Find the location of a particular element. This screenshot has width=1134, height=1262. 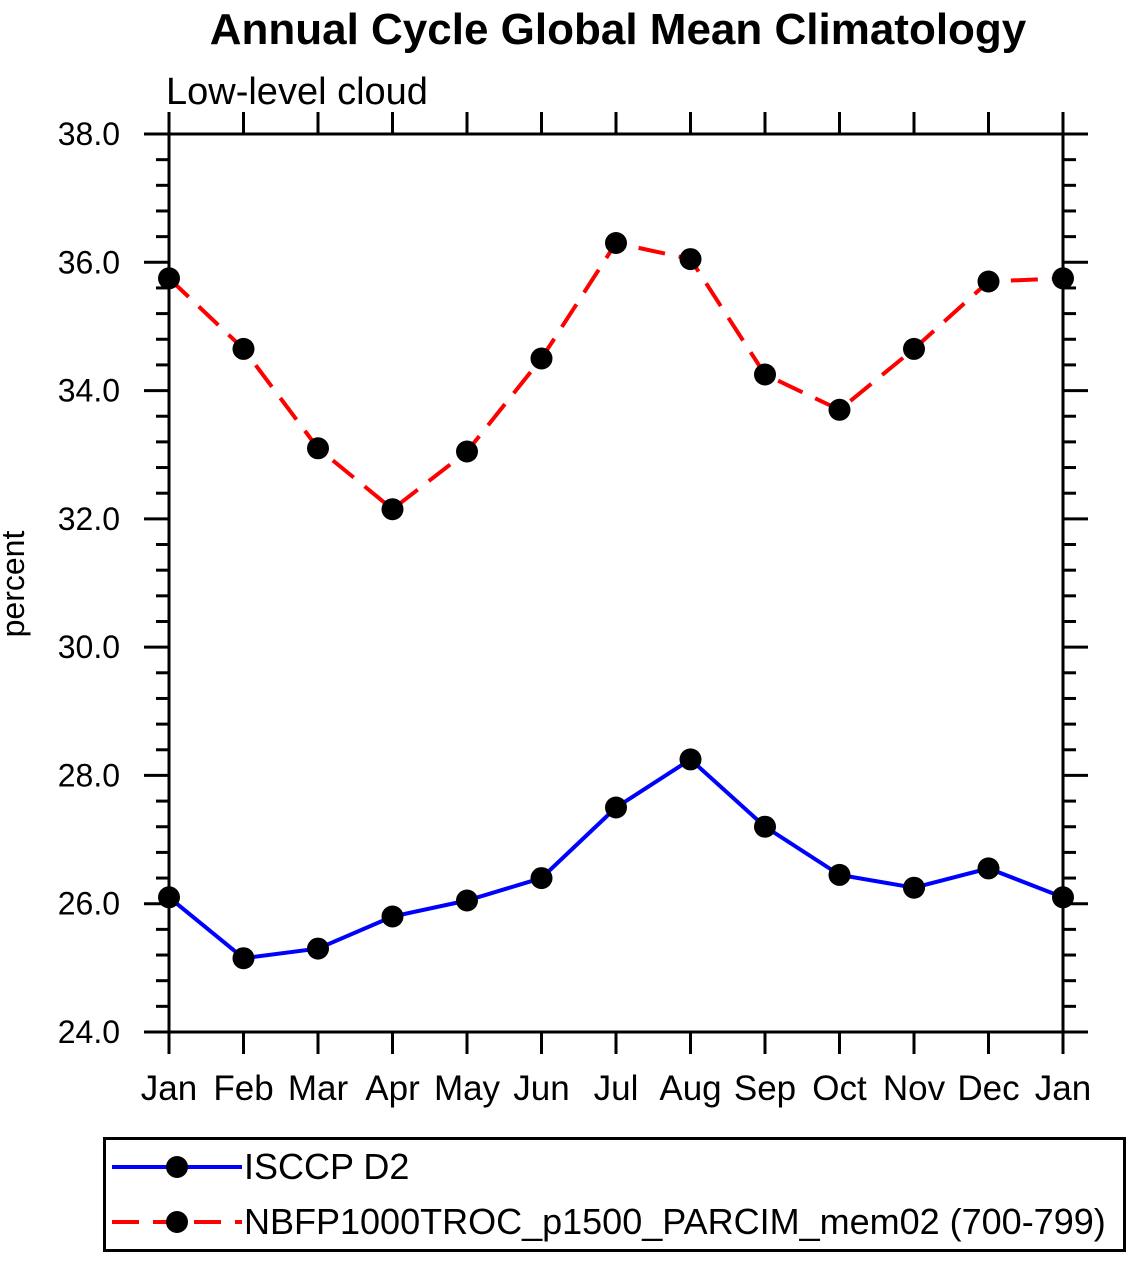

y-tick-label: 30.0 is located at coordinates (89, 647).